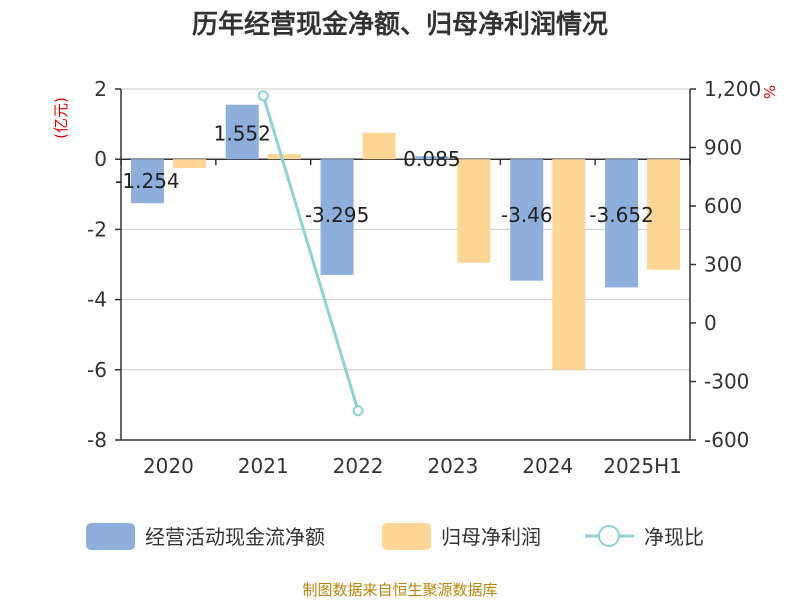  What do you see at coordinates (723, 148) in the screenshot?
I see `y-right-tick-label: 900` at bounding box center [723, 148].